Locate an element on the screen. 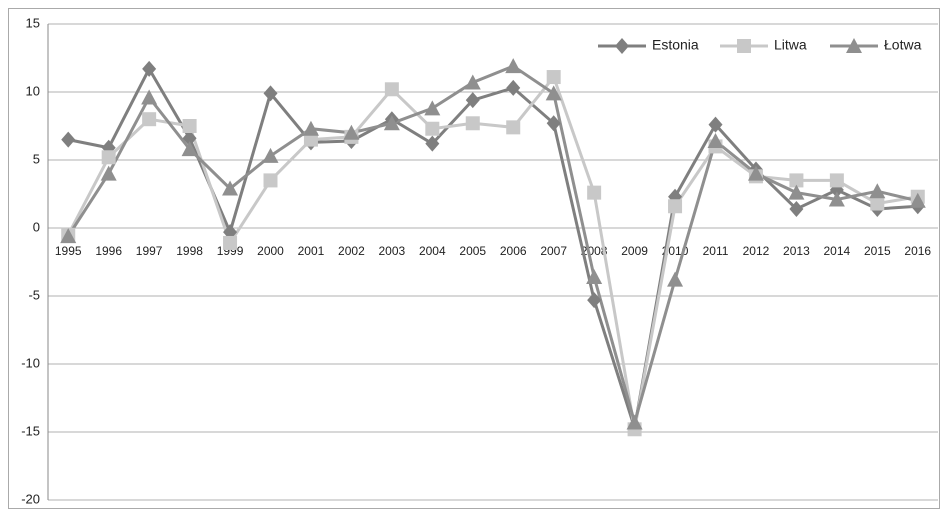 This screenshot has width=942, height=511. x-tick-label: 2016 is located at coordinates (917, 251).